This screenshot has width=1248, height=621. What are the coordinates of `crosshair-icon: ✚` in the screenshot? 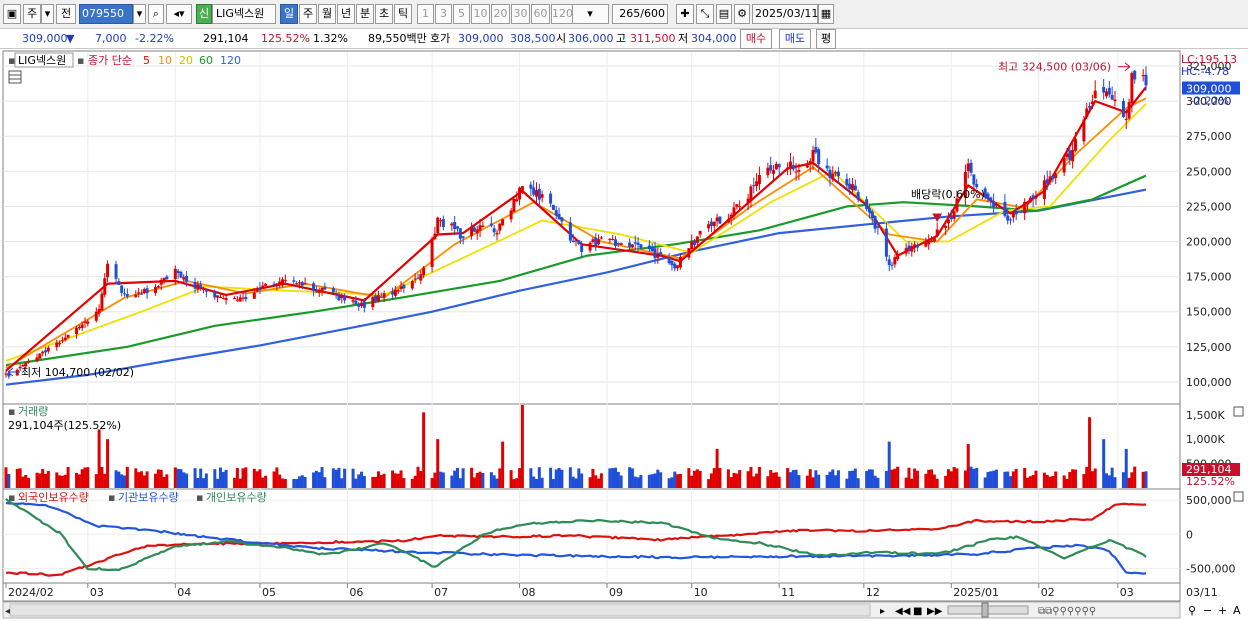 It's located at (685, 14).